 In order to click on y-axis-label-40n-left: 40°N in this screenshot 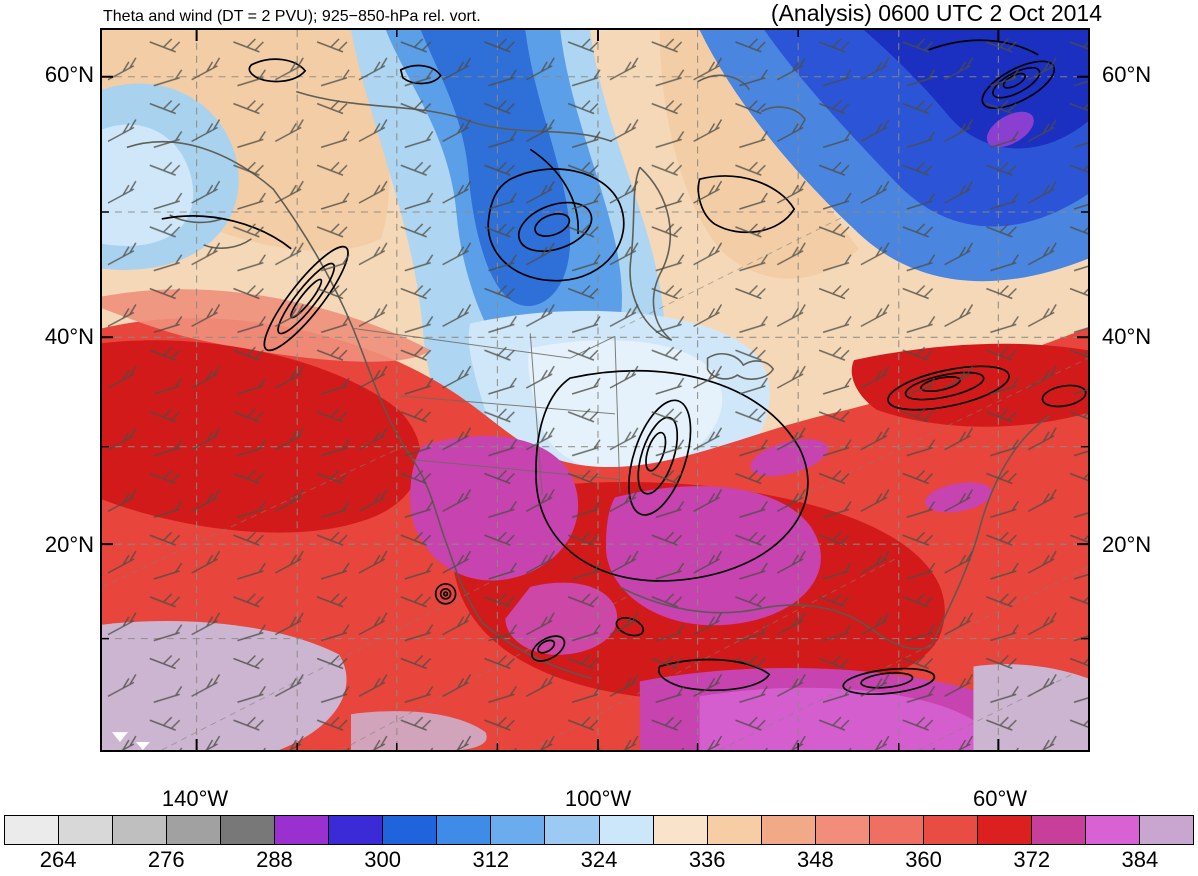, I will do `click(69, 336)`.